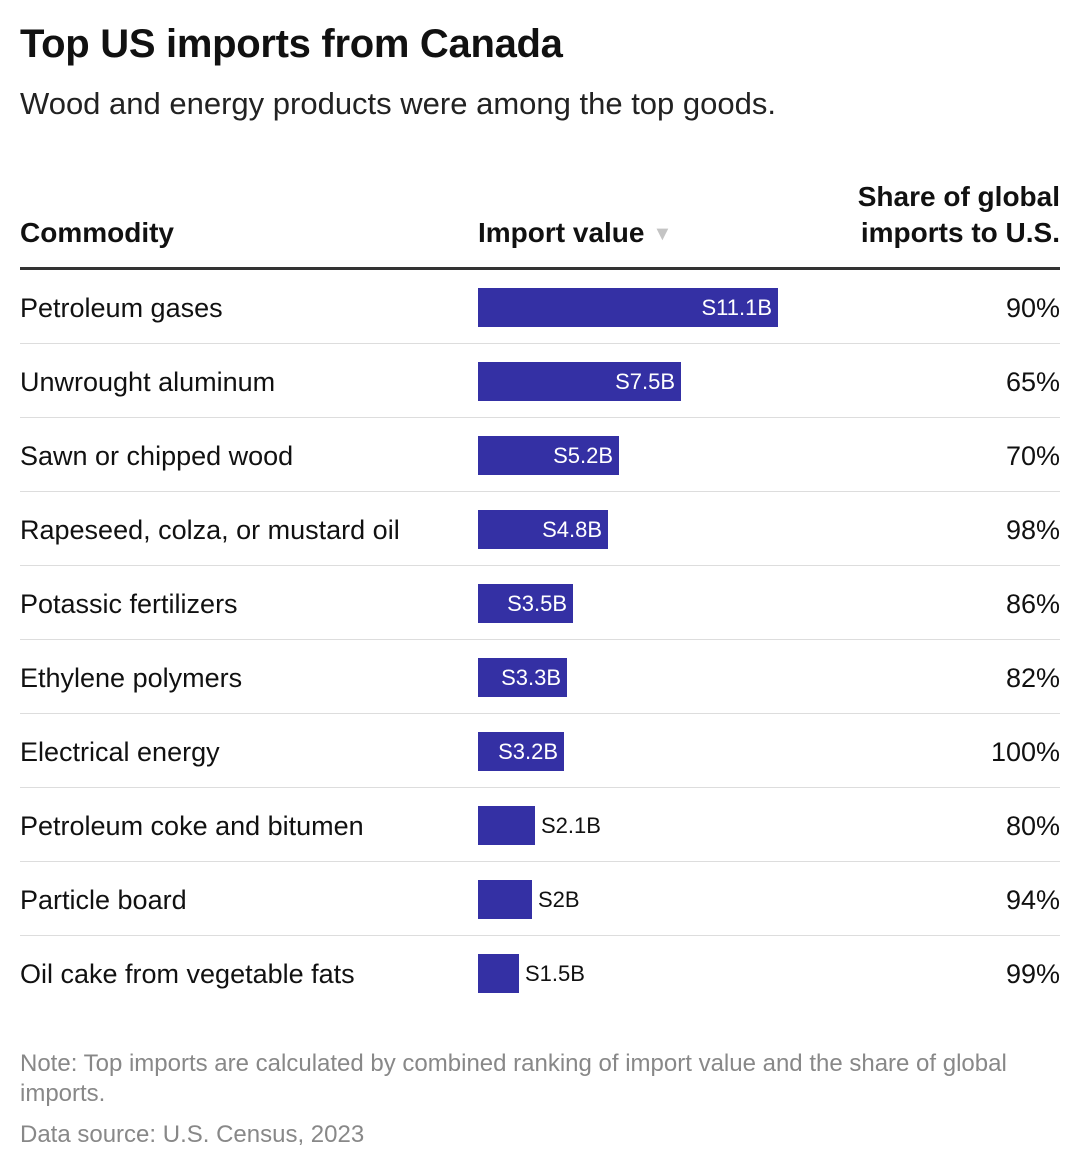 The height and width of the screenshot is (1170, 1080). I want to click on column-header-import-value: Import value ▼, so click(575, 233).